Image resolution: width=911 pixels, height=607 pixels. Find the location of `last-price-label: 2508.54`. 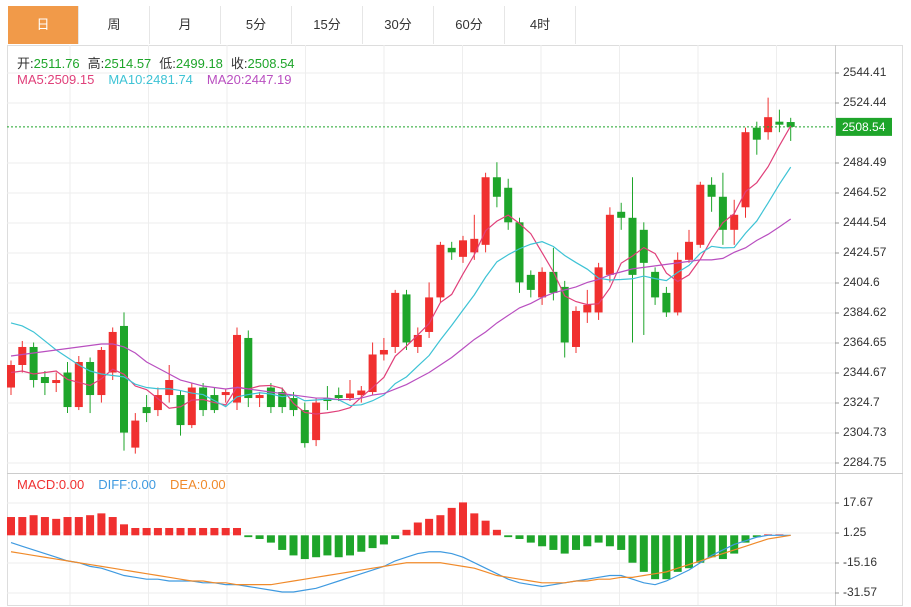

last-price-label: 2508.54 is located at coordinates (864, 127).